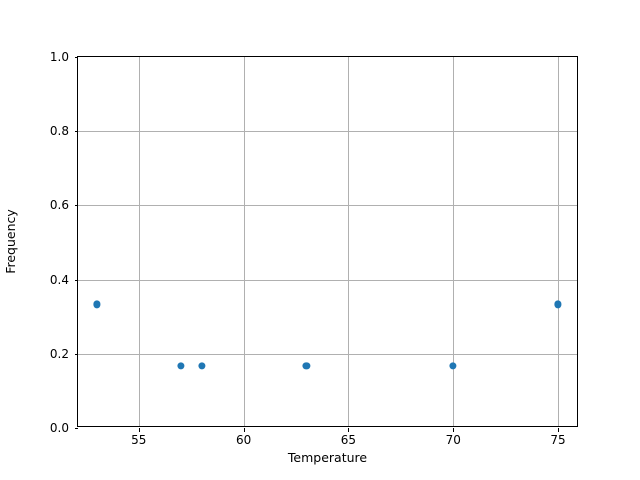 This screenshot has width=640, height=480. I want to click on y-axis-label-text: Frequency, so click(10, 241).